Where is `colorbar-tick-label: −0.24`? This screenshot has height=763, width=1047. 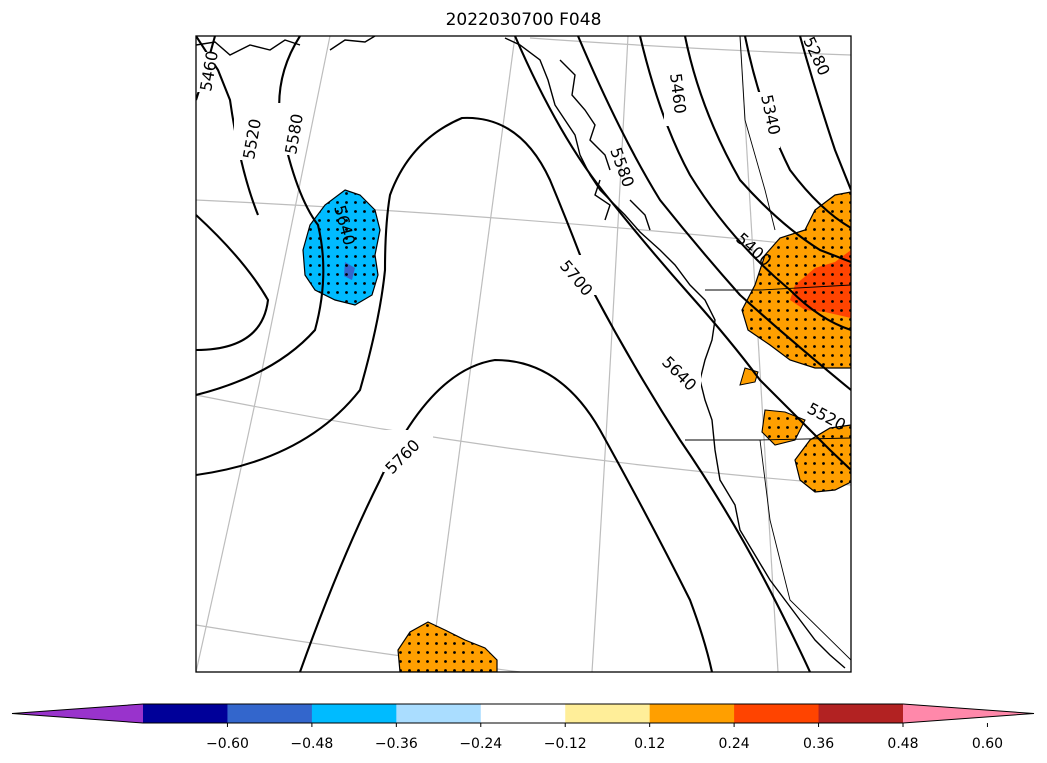
colorbar-tick-label: −0.24 is located at coordinates (480, 744).